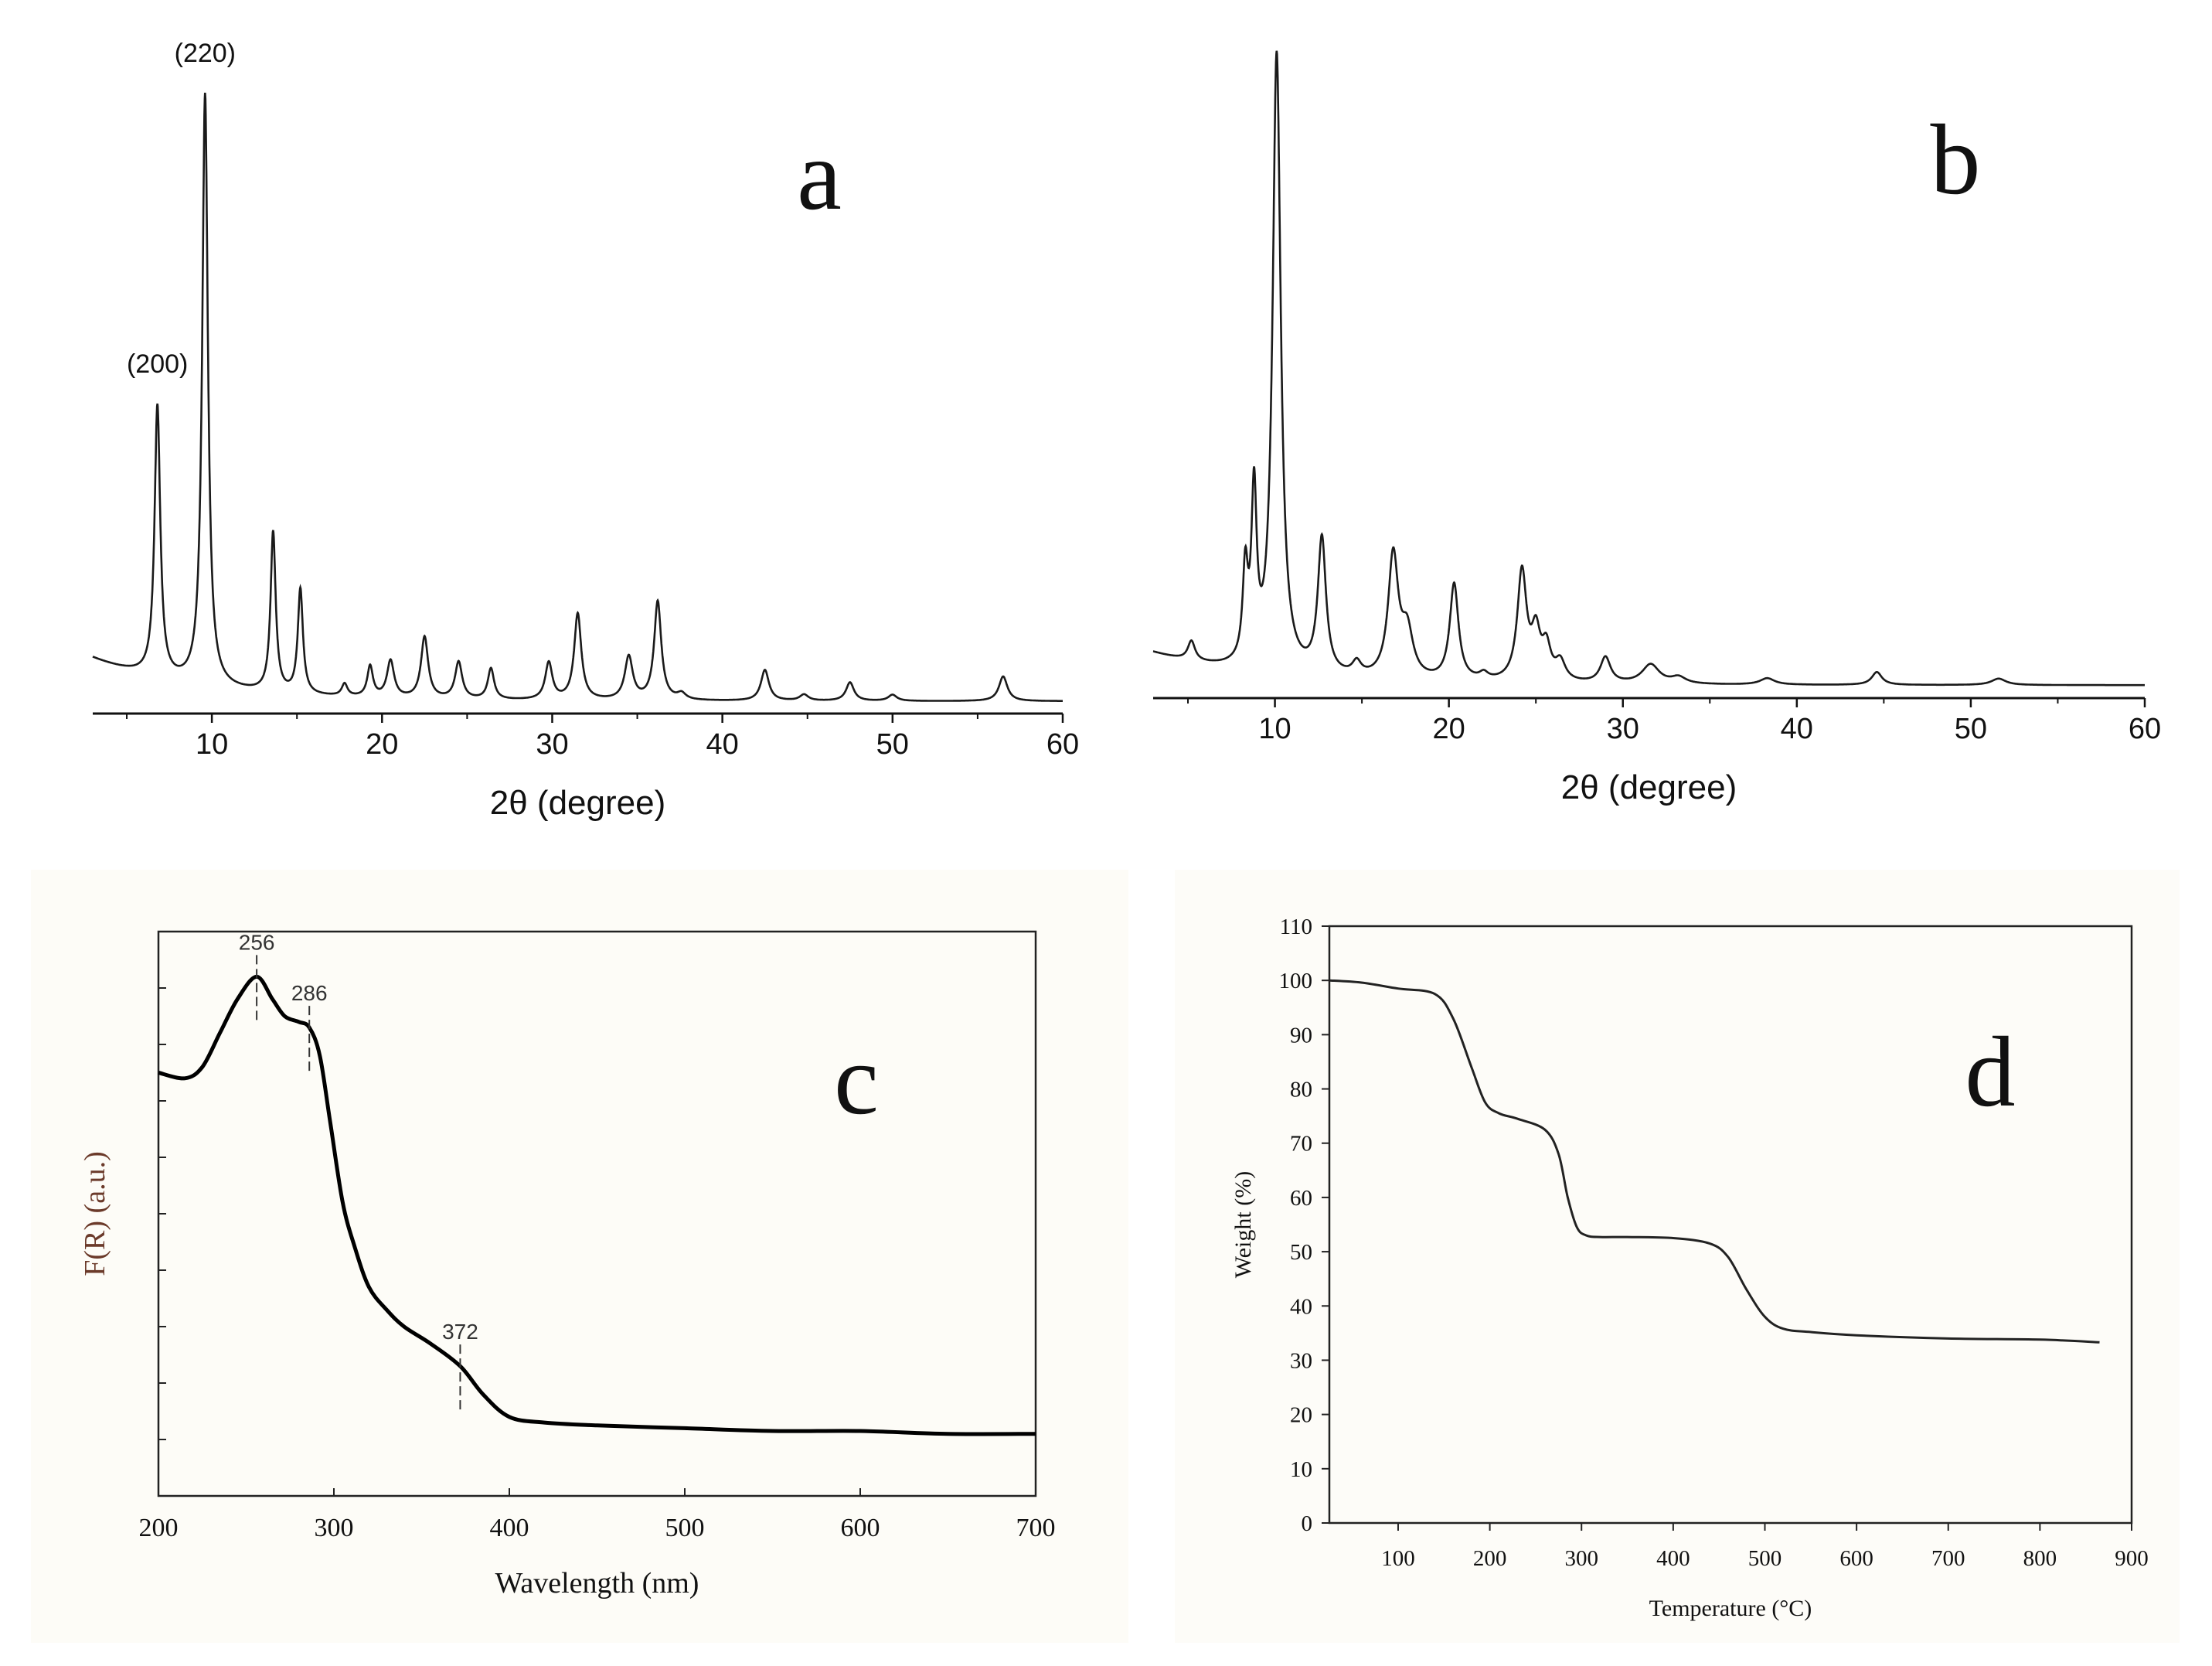  I want to click on peak-annotation: 256, so click(257, 942).